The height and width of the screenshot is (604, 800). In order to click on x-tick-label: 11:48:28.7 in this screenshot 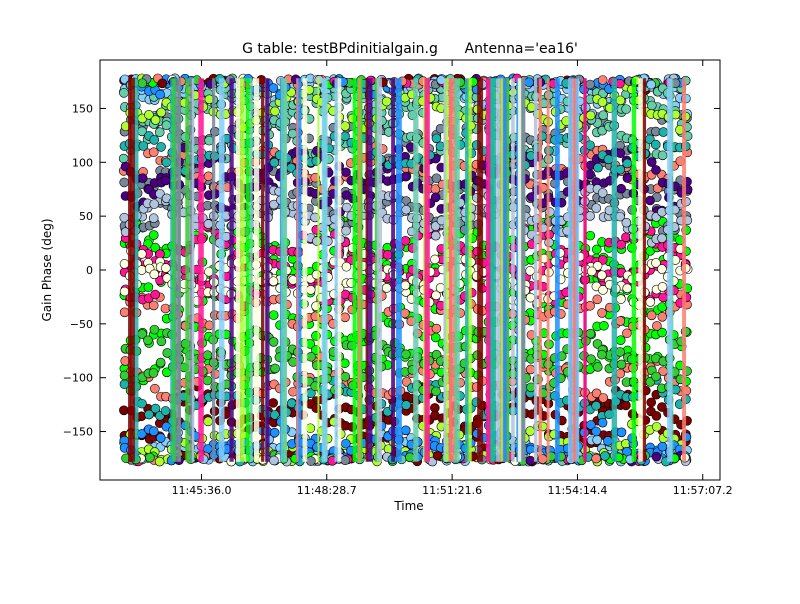, I will do `click(327, 490)`.